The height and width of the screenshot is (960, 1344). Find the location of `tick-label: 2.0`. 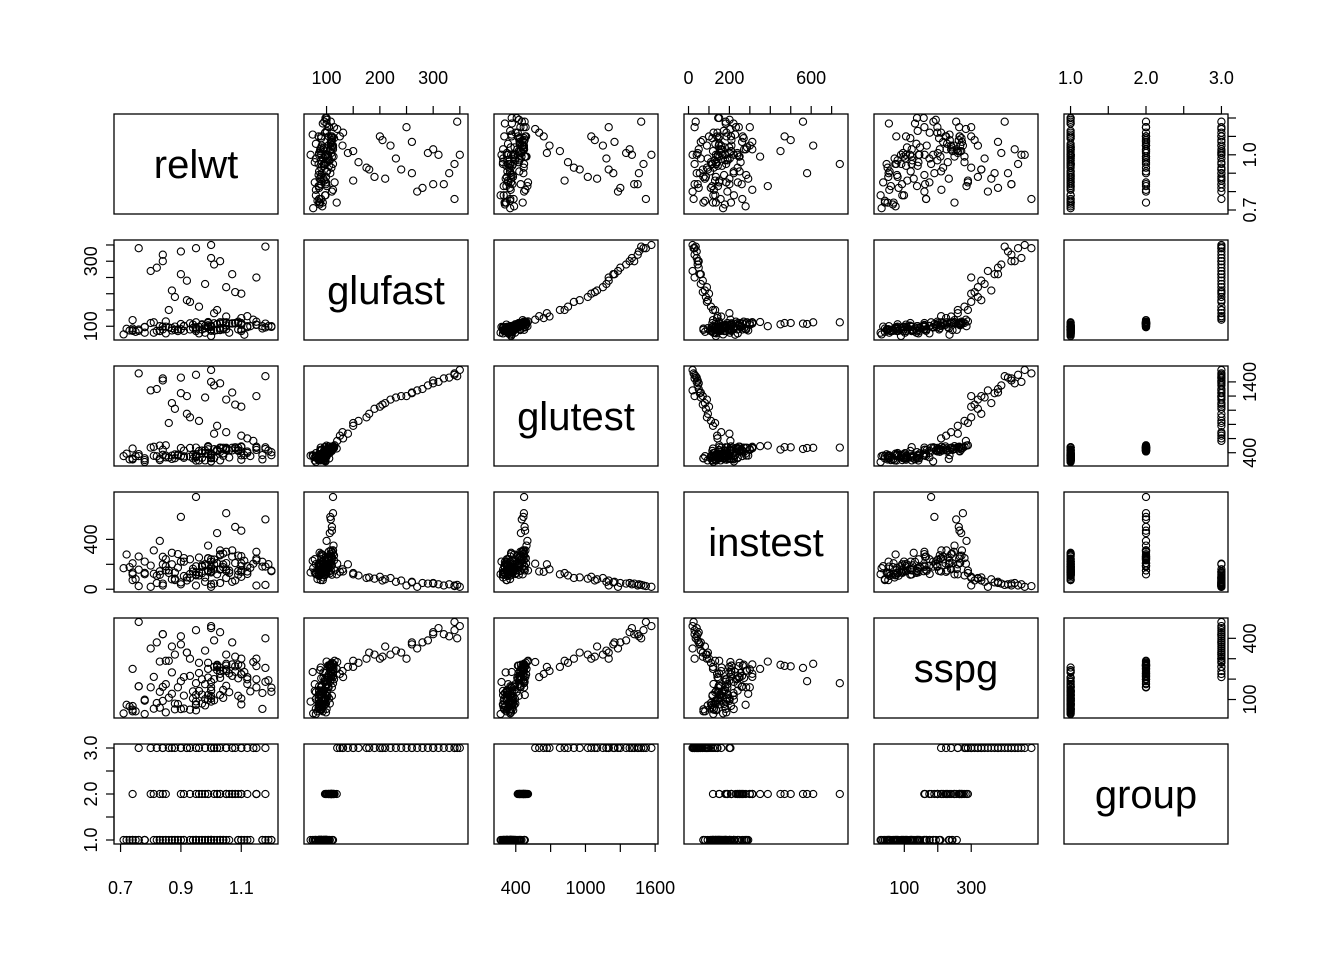

tick-label: 2.0 is located at coordinates (1145, 78).